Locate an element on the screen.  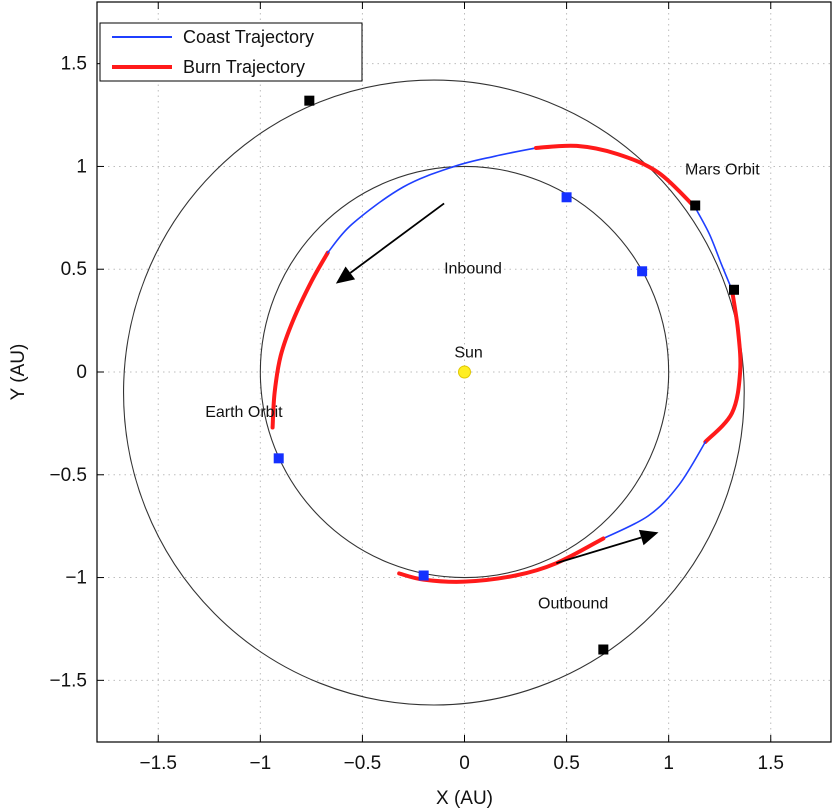
legend-label-burn: Burn Trajectory is located at coordinates (244, 67).